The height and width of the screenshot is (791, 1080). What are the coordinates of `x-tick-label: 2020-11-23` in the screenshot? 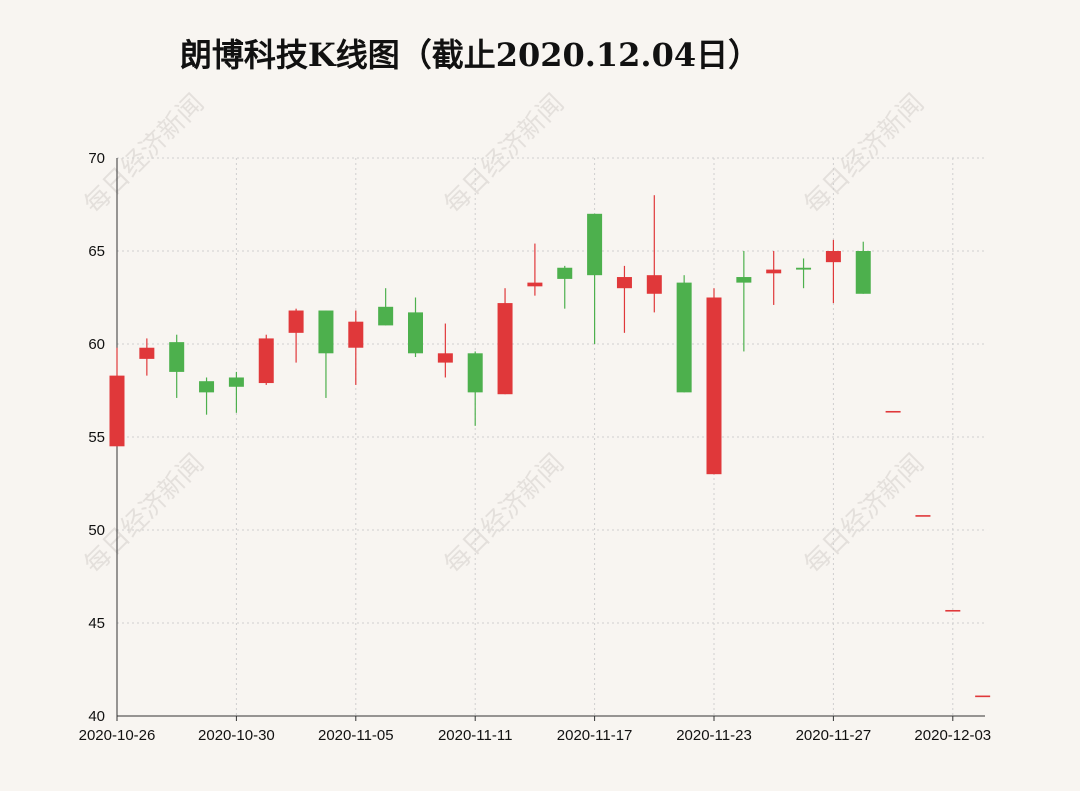 It's located at (714, 735).